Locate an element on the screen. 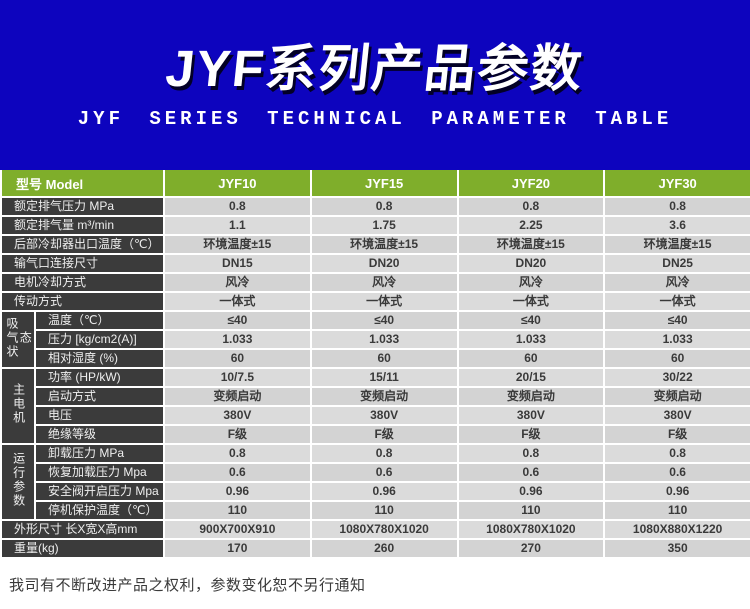 This screenshot has height=609, width=750. value-cell: 900X700X910 is located at coordinates (237, 529).